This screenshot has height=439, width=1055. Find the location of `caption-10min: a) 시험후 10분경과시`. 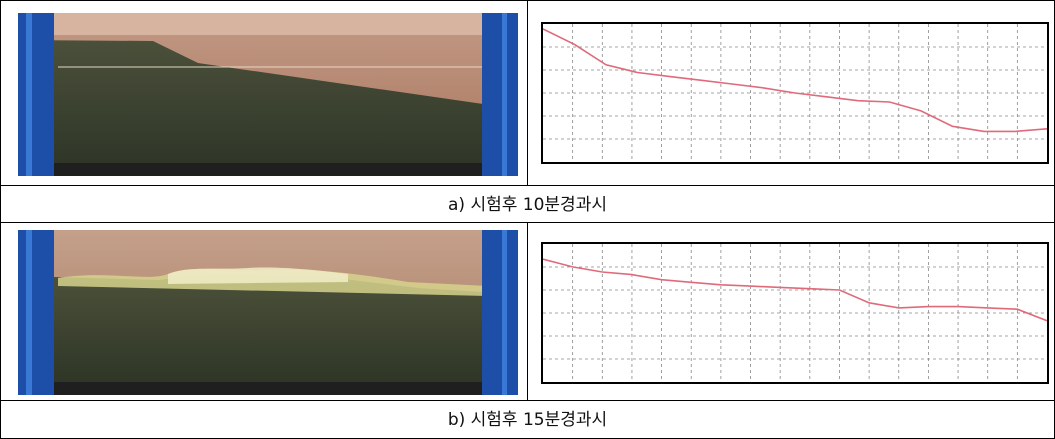

caption-10min: a) 시험후 10분경과시 is located at coordinates (527, 205).